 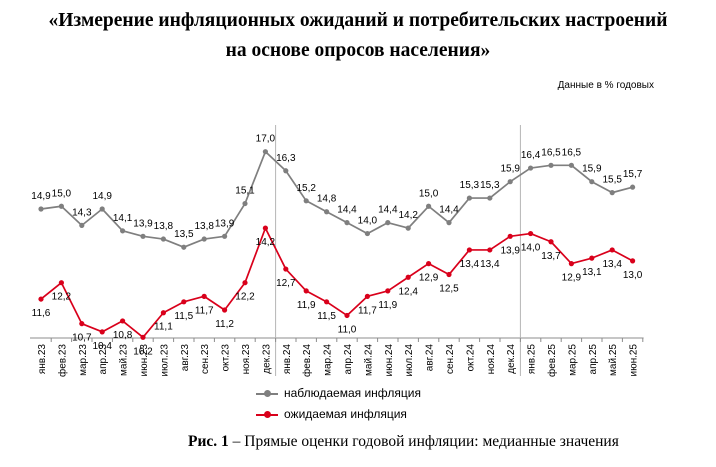 I want to click on x-tick-label: май.23, so click(x=124, y=360).